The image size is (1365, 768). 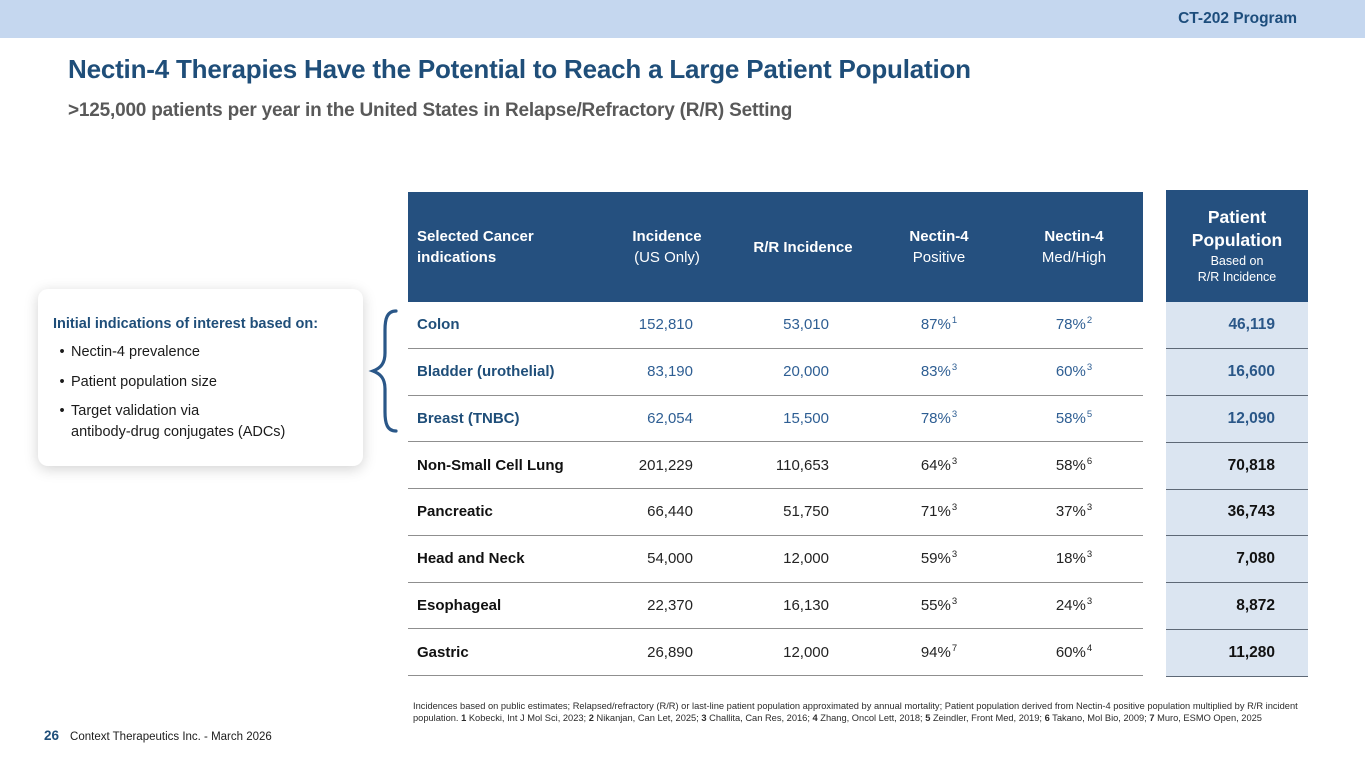 I want to click on cell-nectin-positive: 64%3, so click(x=939, y=464).